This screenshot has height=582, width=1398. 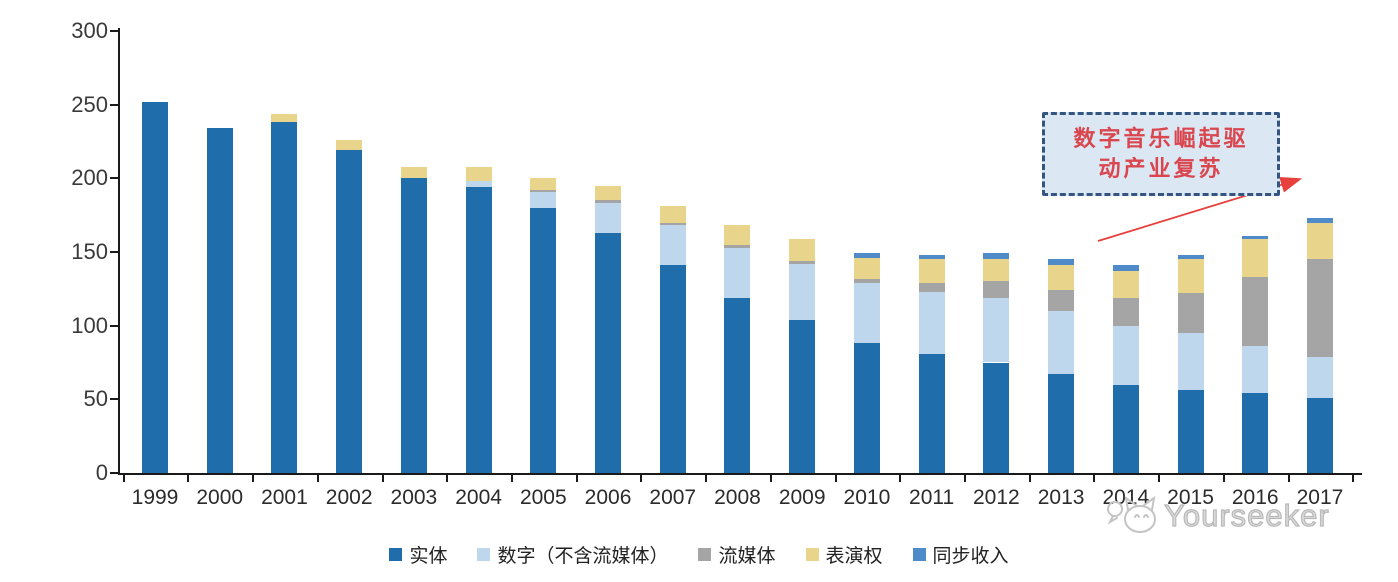 What do you see at coordinates (970, 556) in the screenshot?
I see `legend-label: 同步收入` at bounding box center [970, 556].